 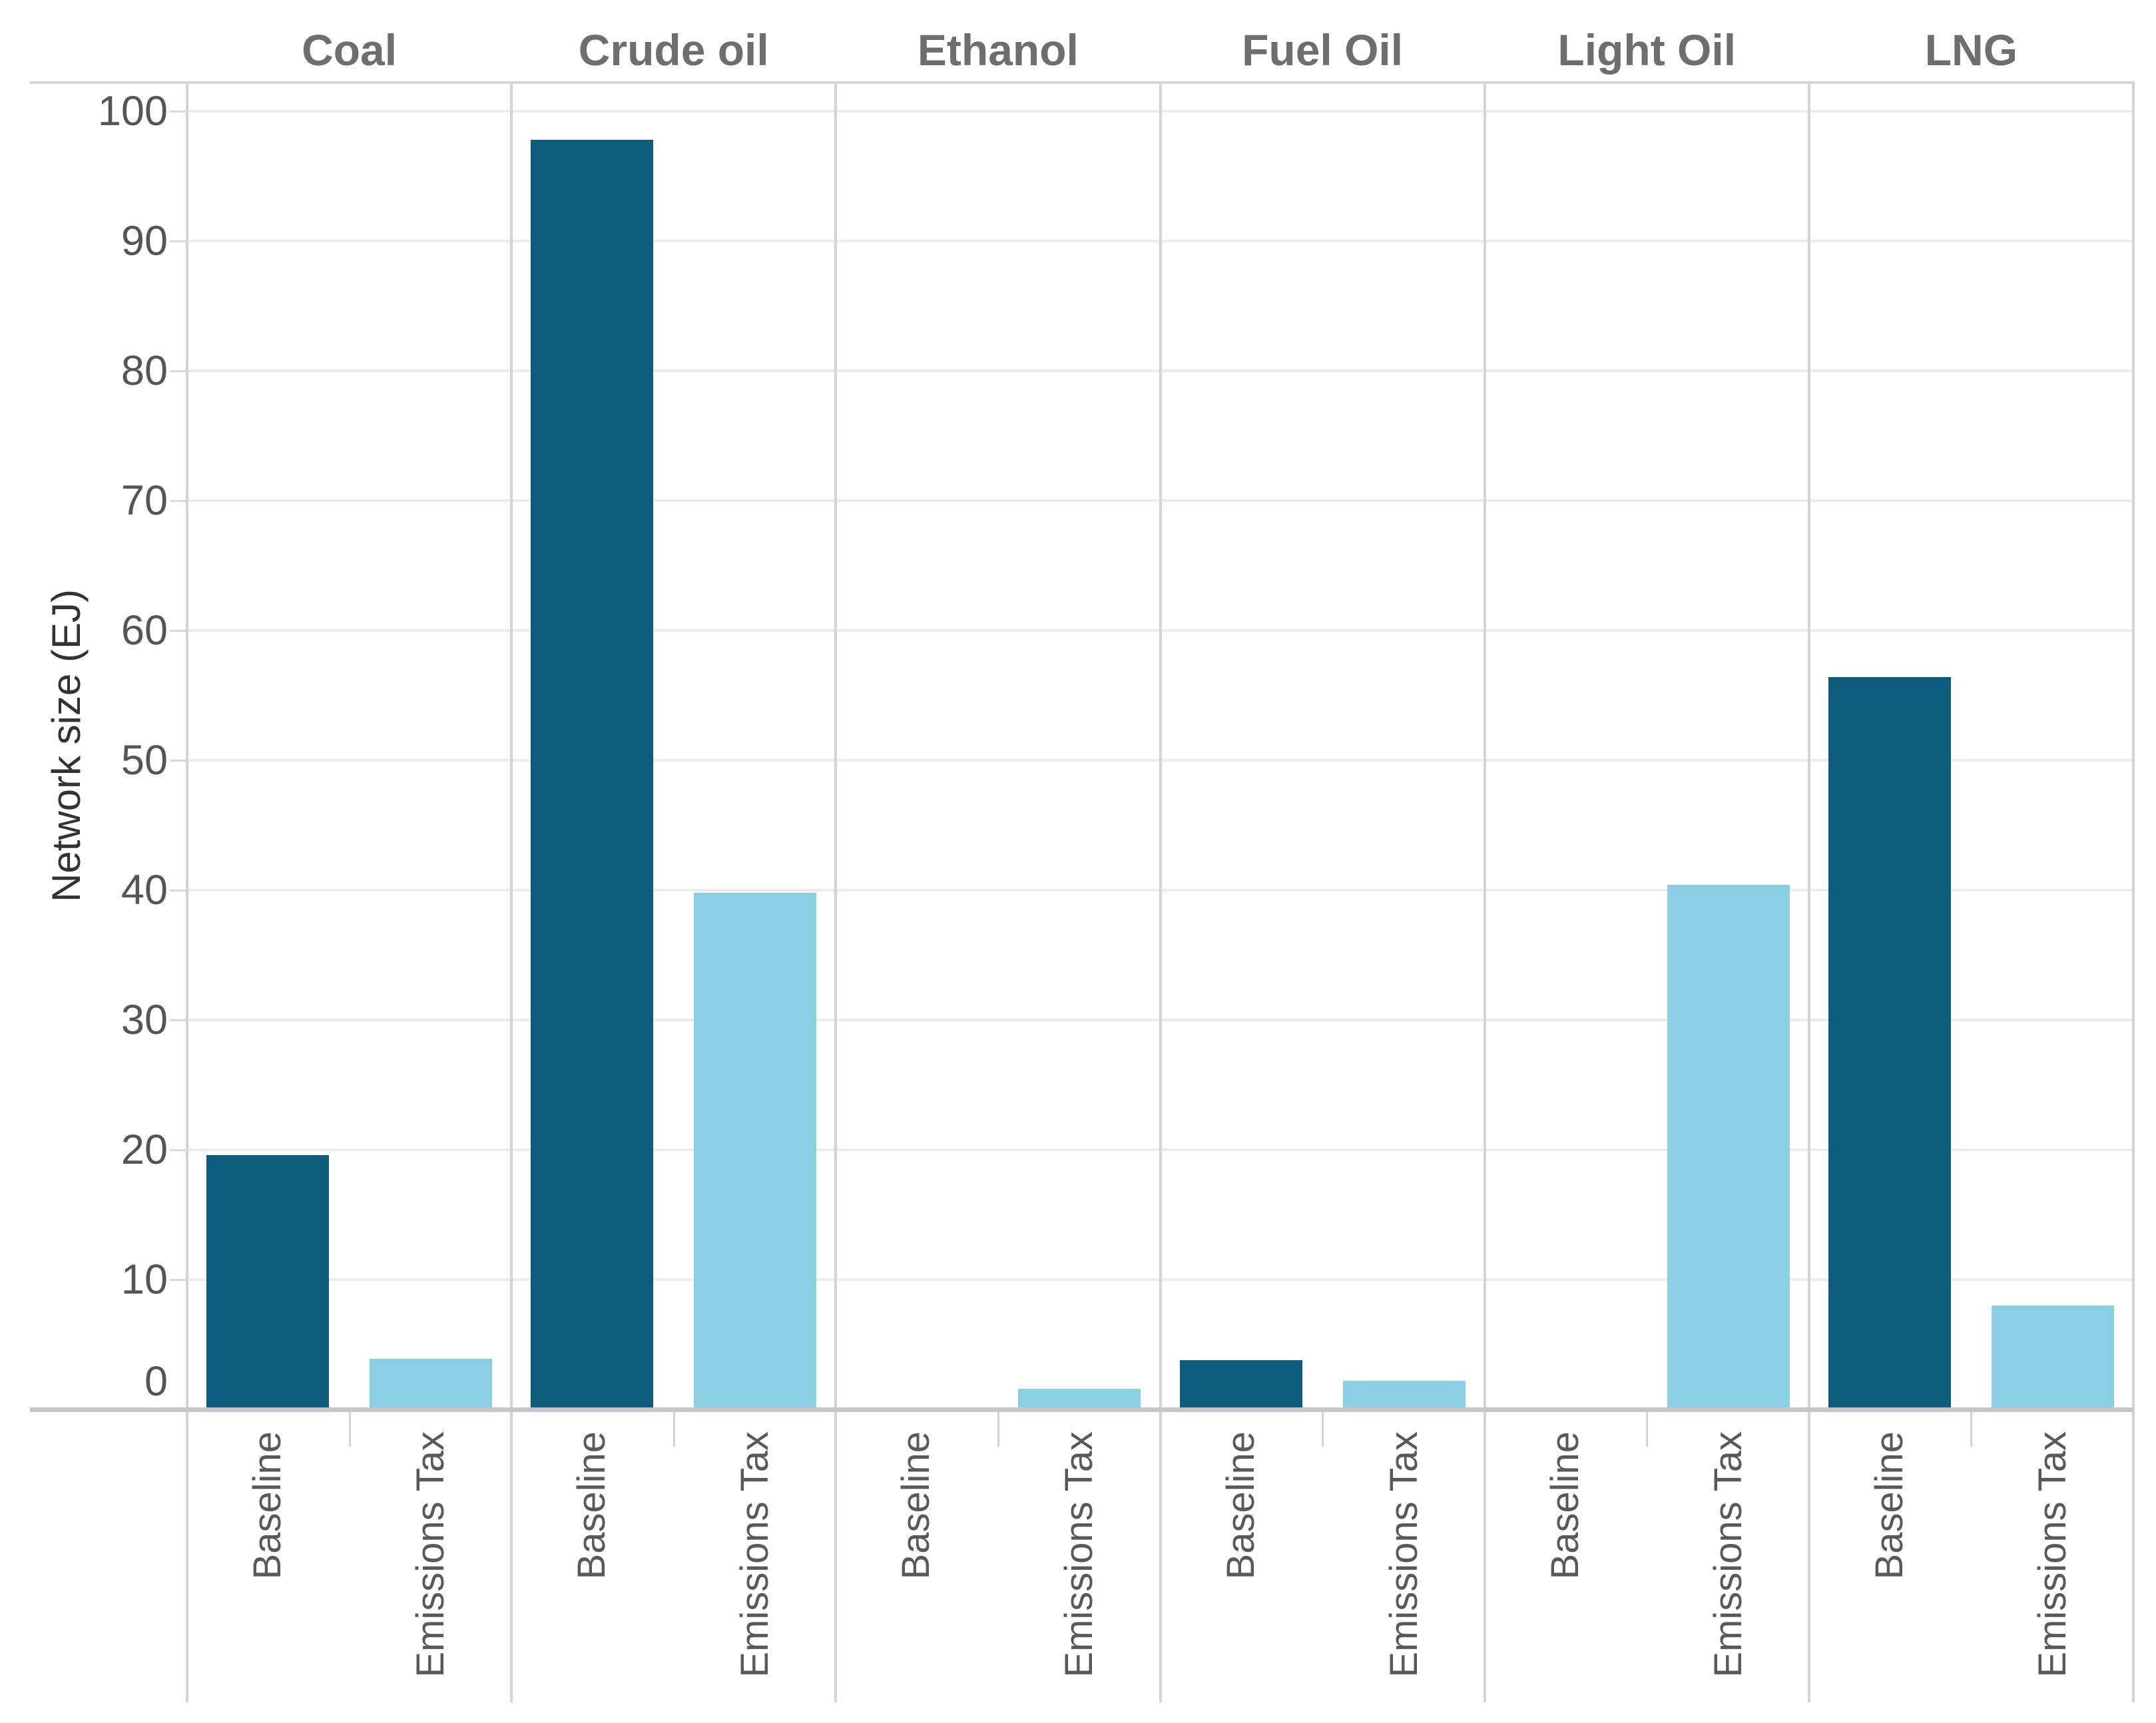 What do you see at coordinates (1323, 50) in the screenshot?
I see `panel-title: Fuel Oil` at bounding box center [1323, 50].